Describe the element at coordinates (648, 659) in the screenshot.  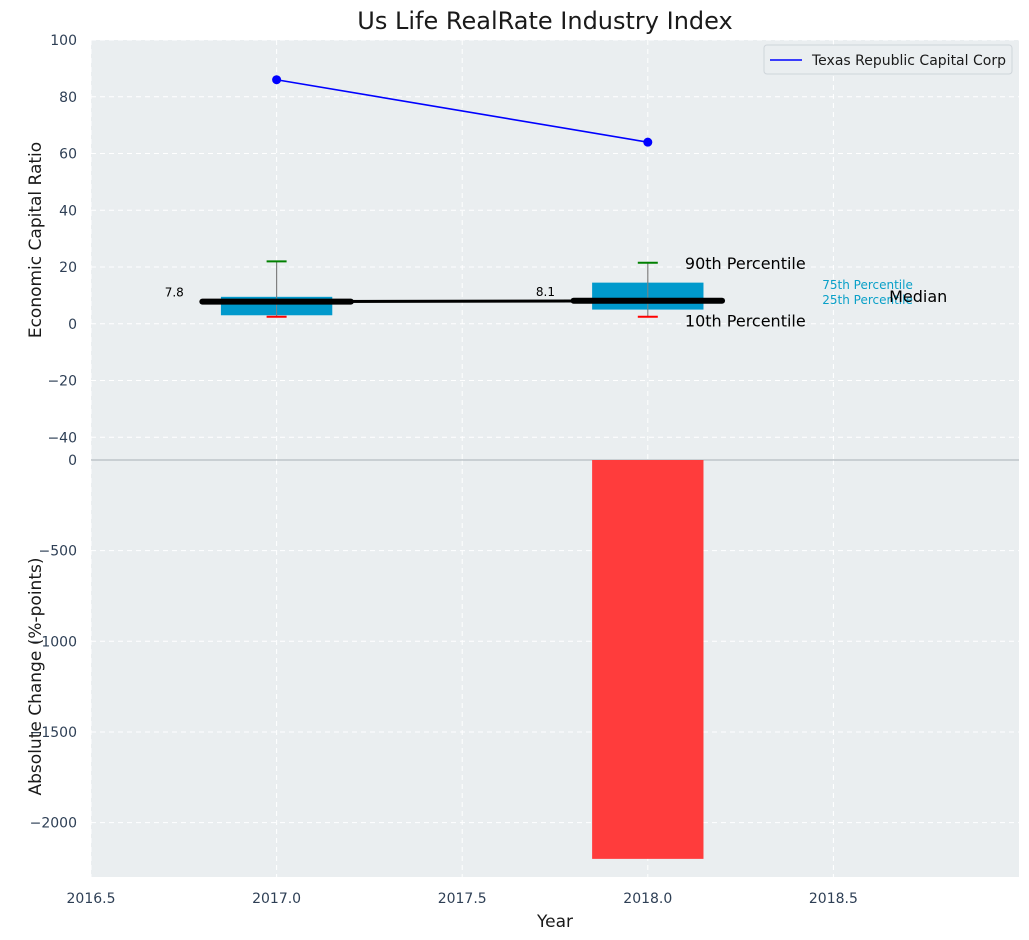
I see `change-bar` at that location.